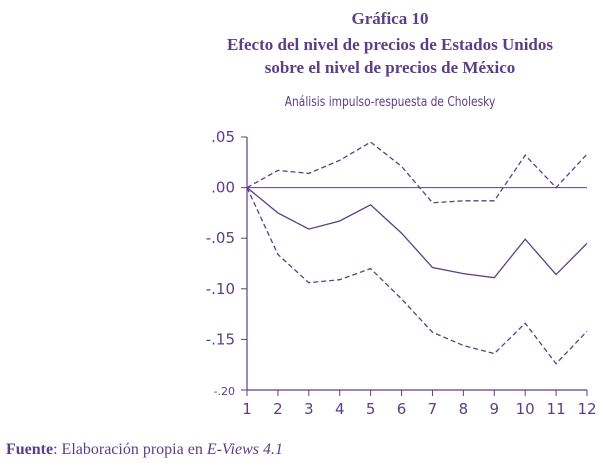  What do you see at coordinates (309, 409) in the screenshot?
I see `x-tick-label: 3` at bounding box center [309, 409].